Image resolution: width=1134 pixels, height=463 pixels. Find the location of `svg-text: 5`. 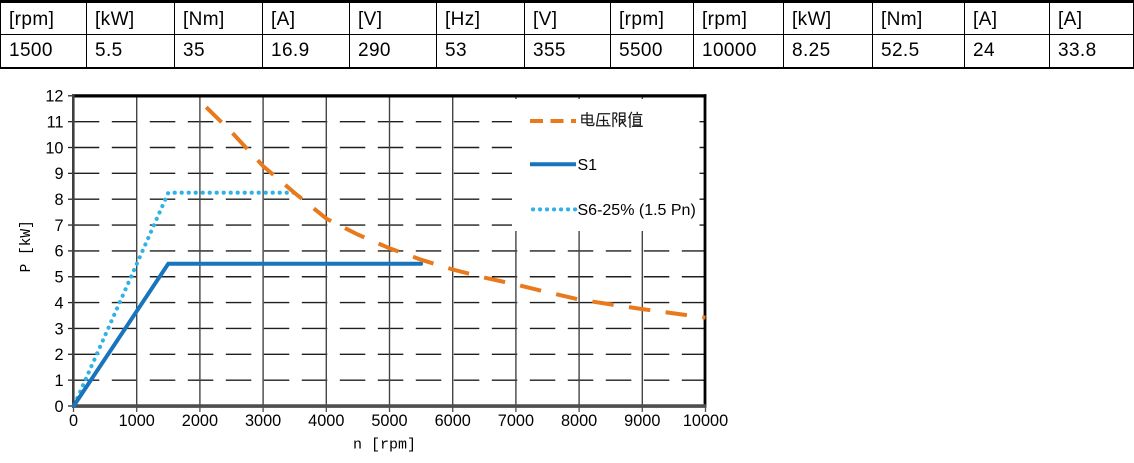

svg-text: 5 is located at coordinates (58, 278).